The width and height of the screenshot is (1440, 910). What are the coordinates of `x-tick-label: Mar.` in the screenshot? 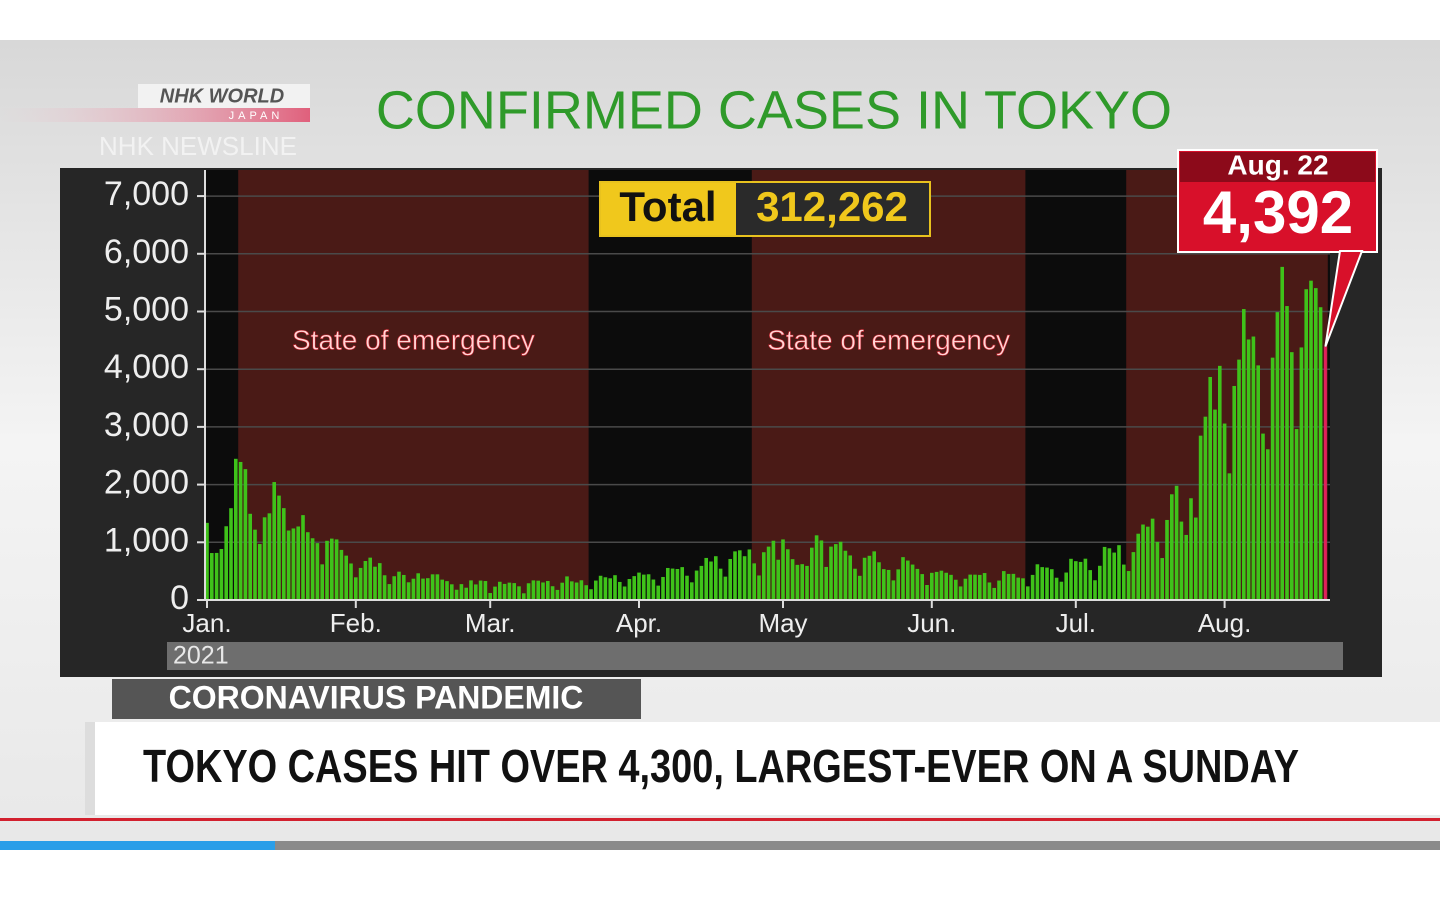 It's located at (490, 623).